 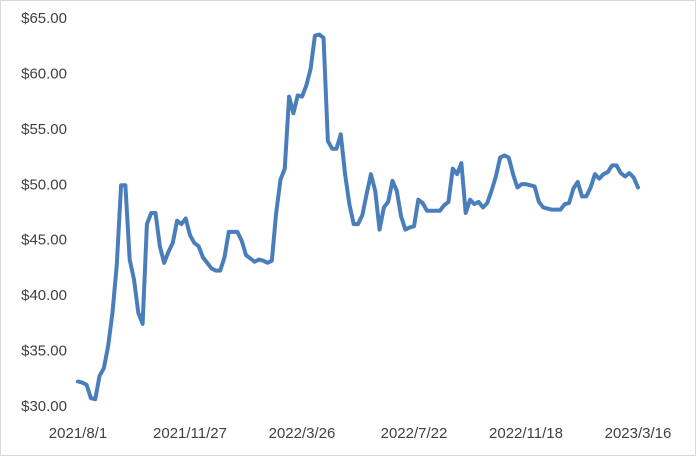 I want to click on x-tick-label: 2022/3/26, so click(x=302, y=433).